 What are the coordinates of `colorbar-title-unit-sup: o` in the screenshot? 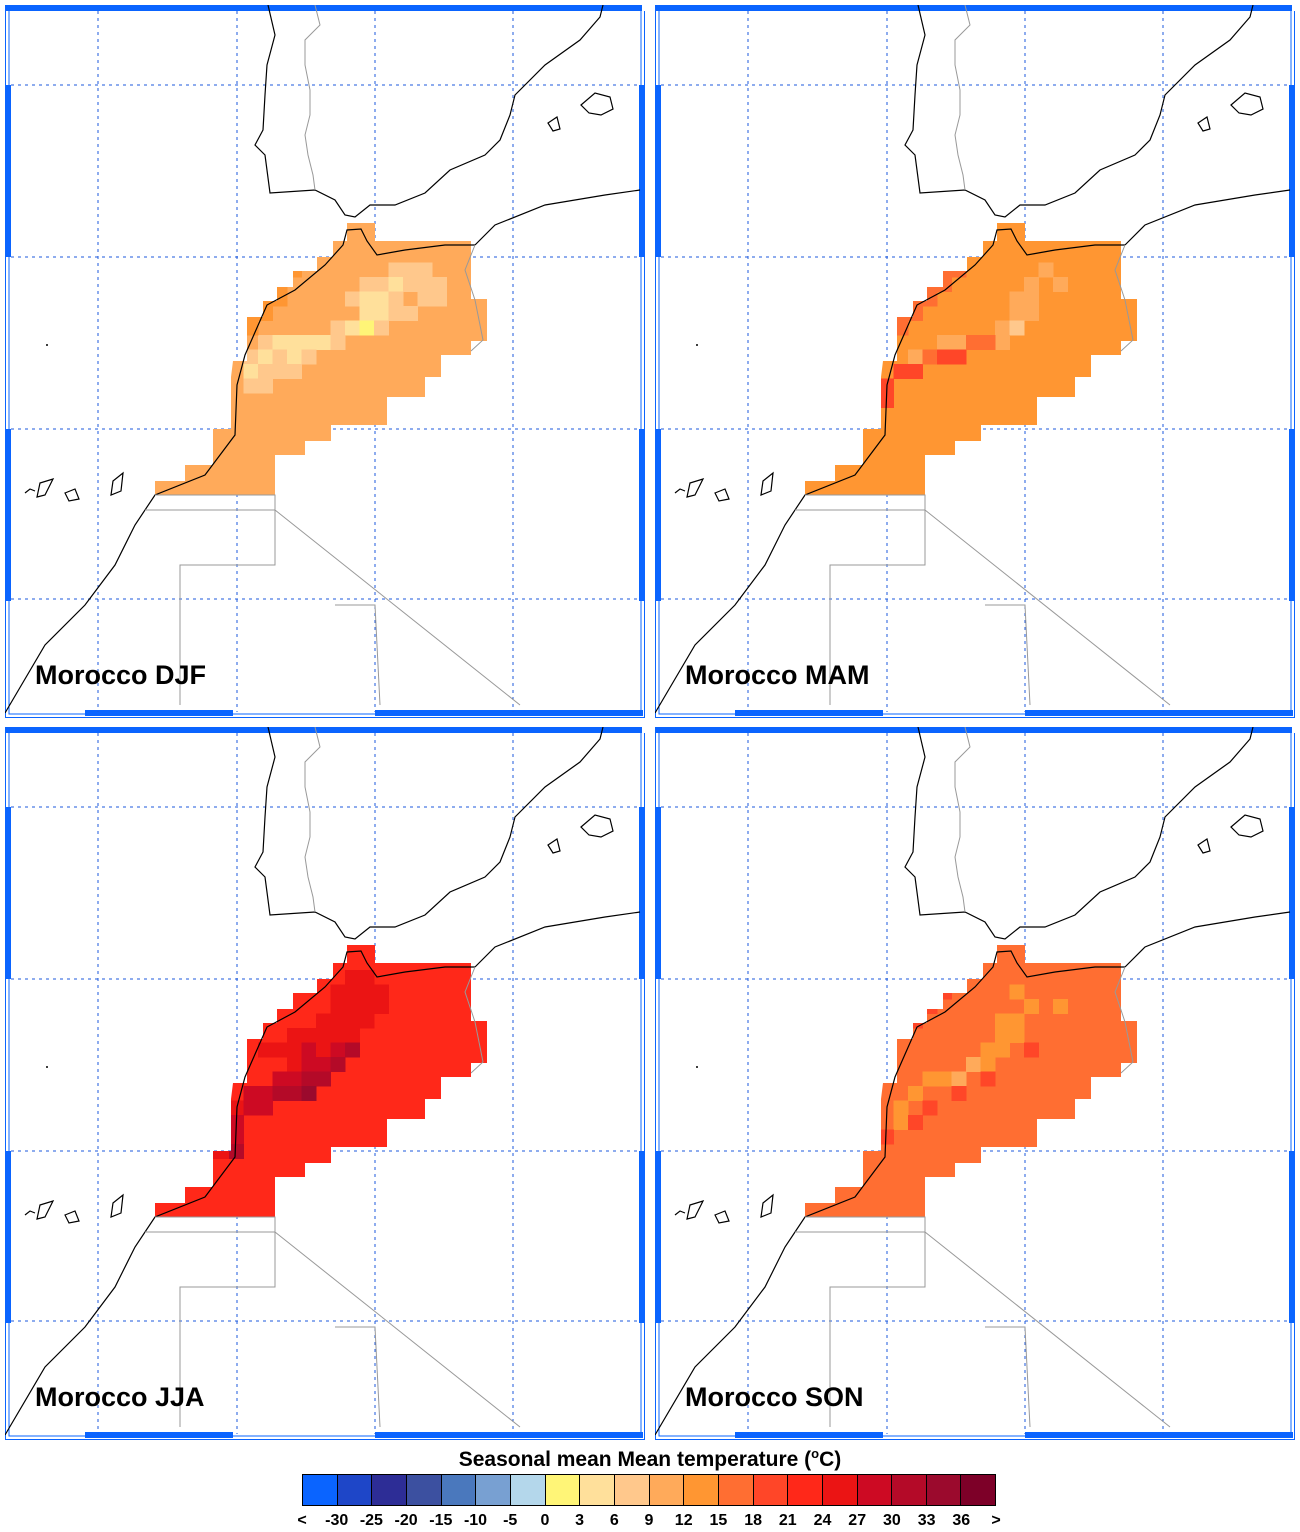 It's located at (815, 1453).